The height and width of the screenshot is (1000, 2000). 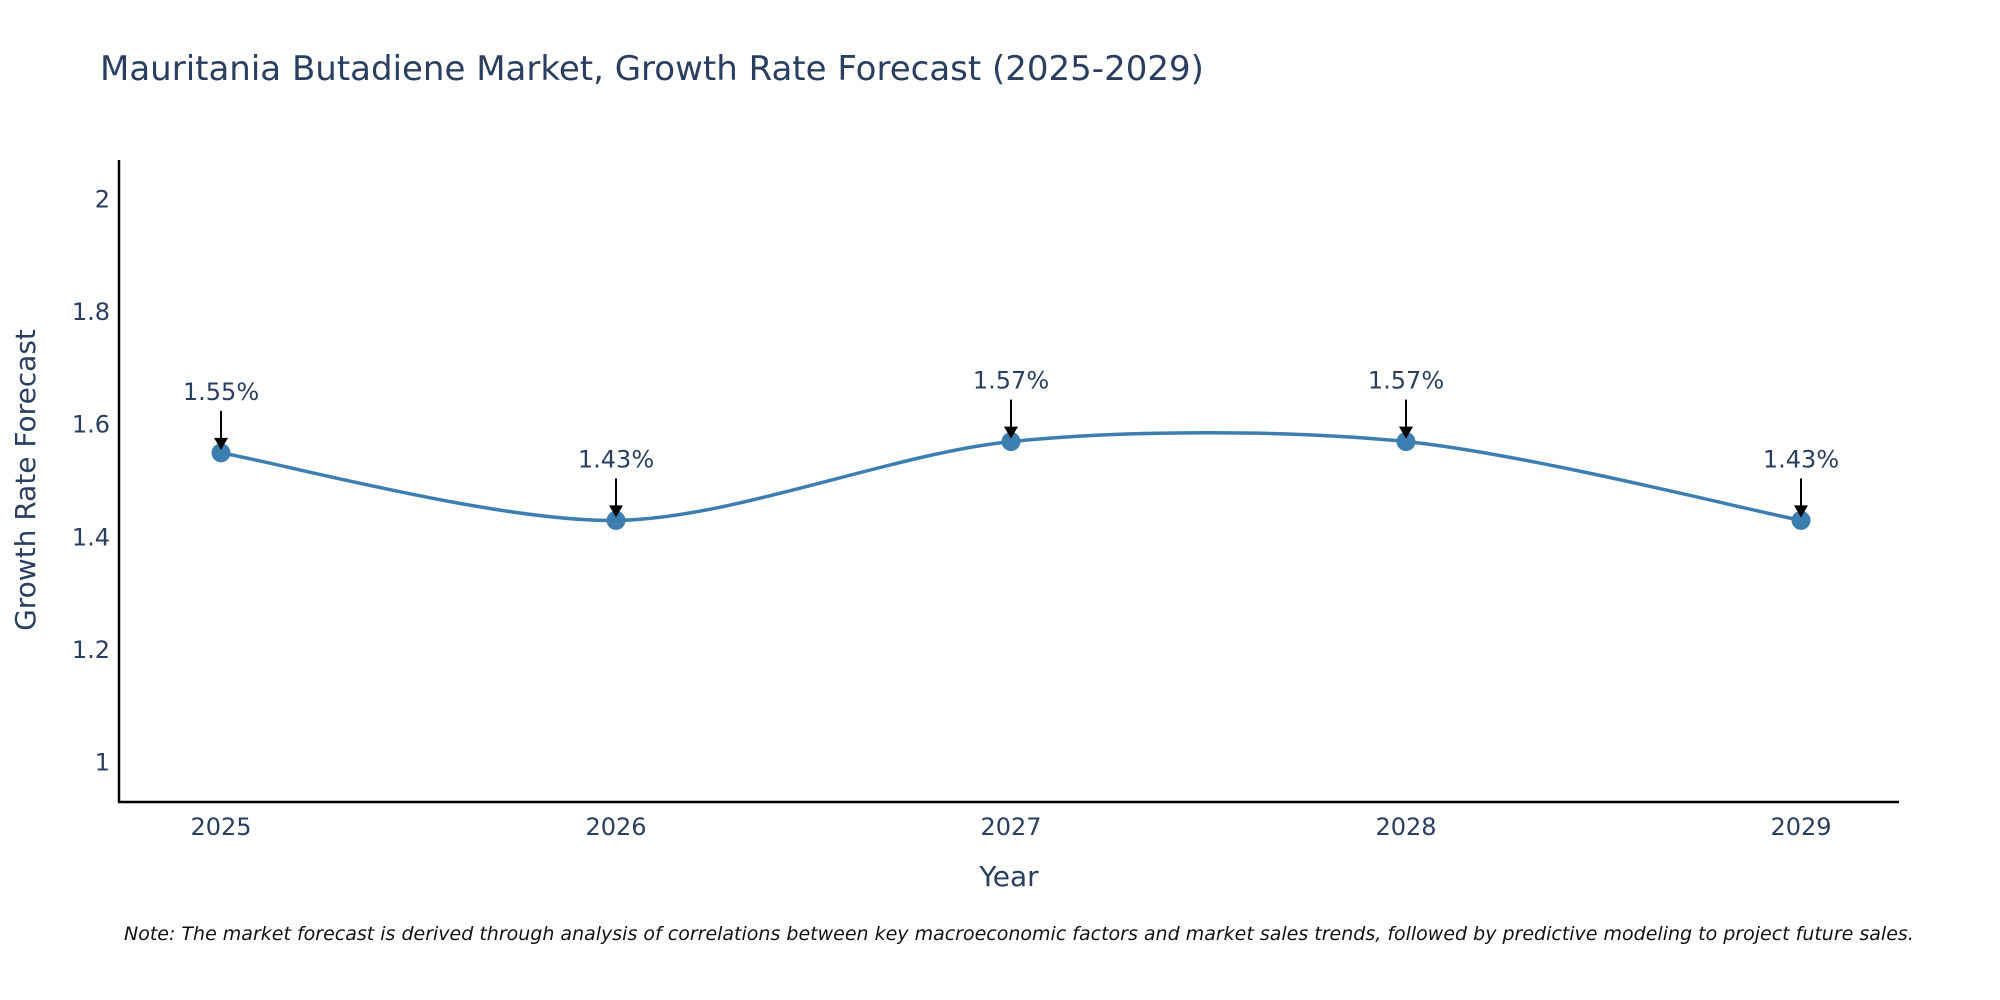 I want to click on x-tick-label: 2026, so click(x=615, y=827).